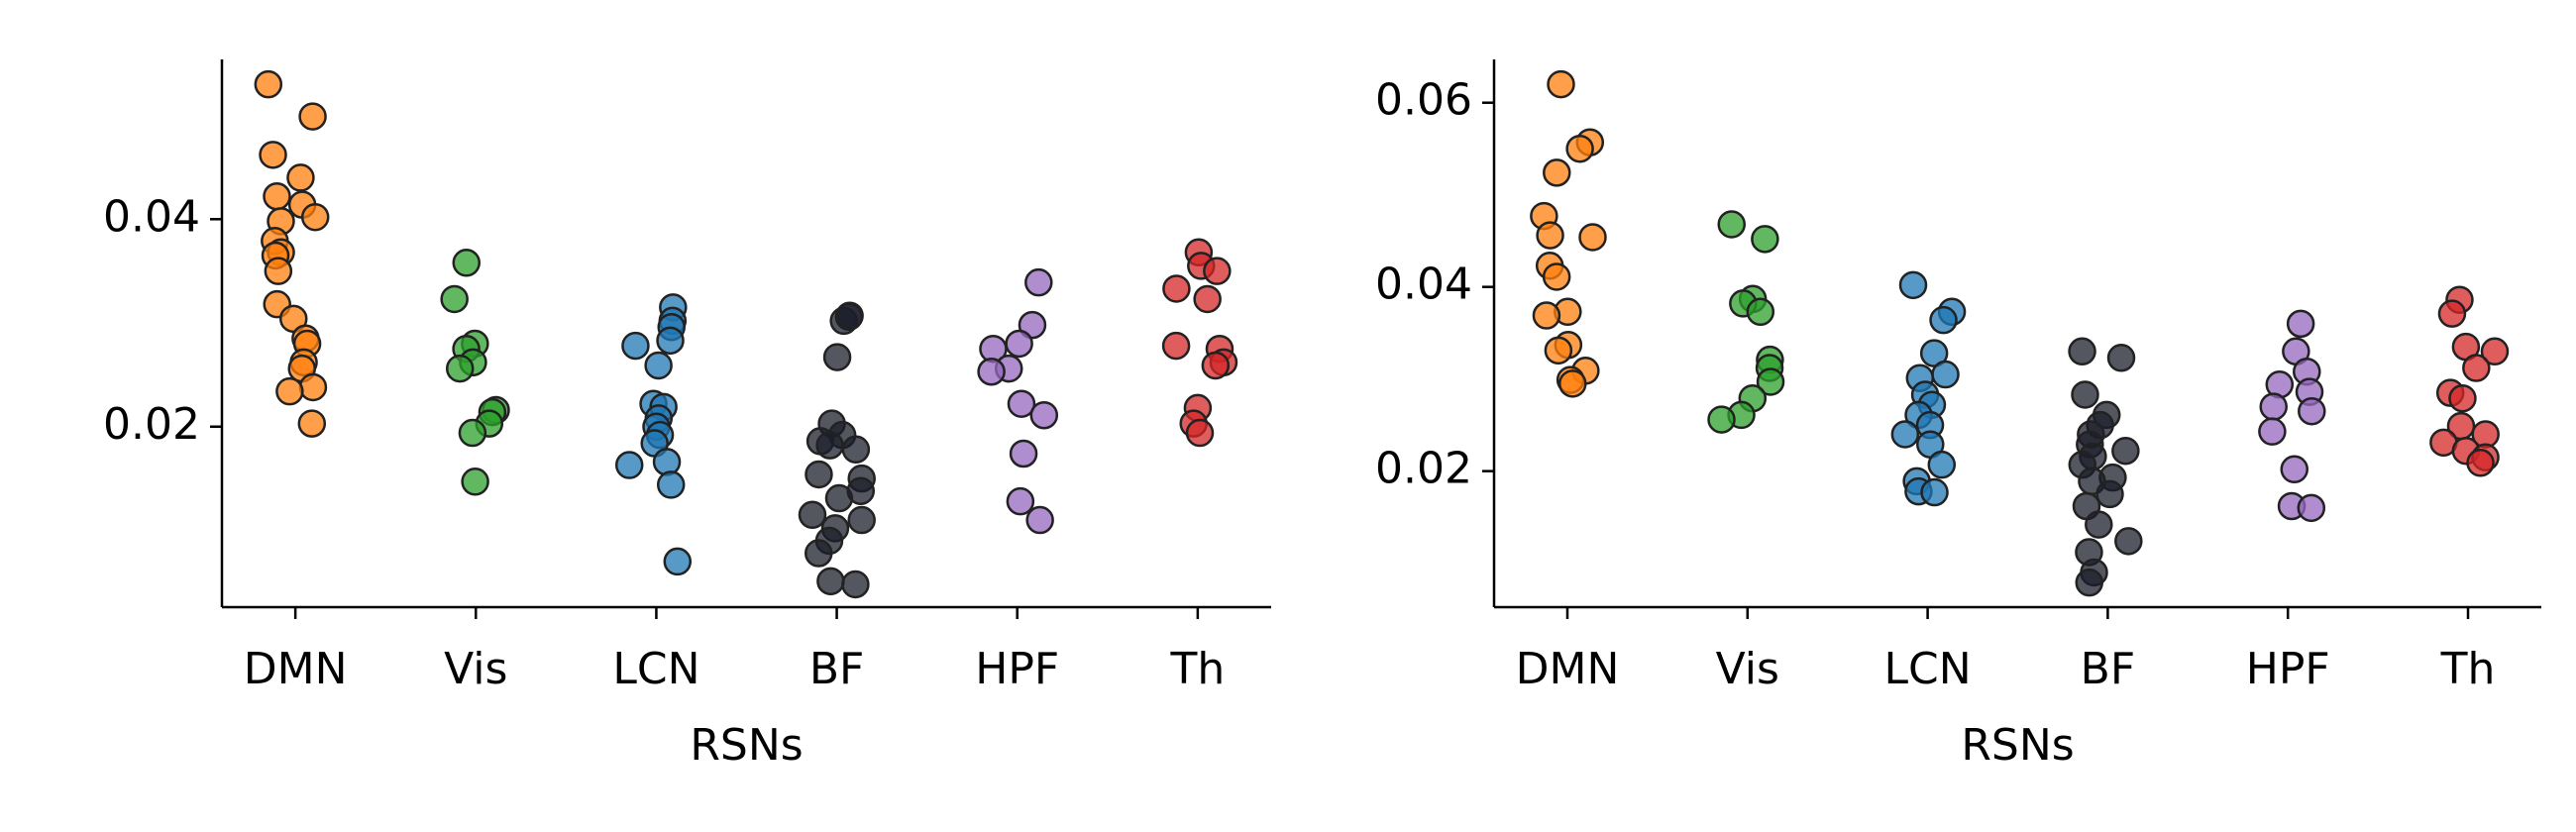 The height and width of the screenshot is (832, 2576). What do you see at coordinates (1928, 669) in the screenshot?
I see `x-tick-label: LCN` at bounding box center [1928, 669].